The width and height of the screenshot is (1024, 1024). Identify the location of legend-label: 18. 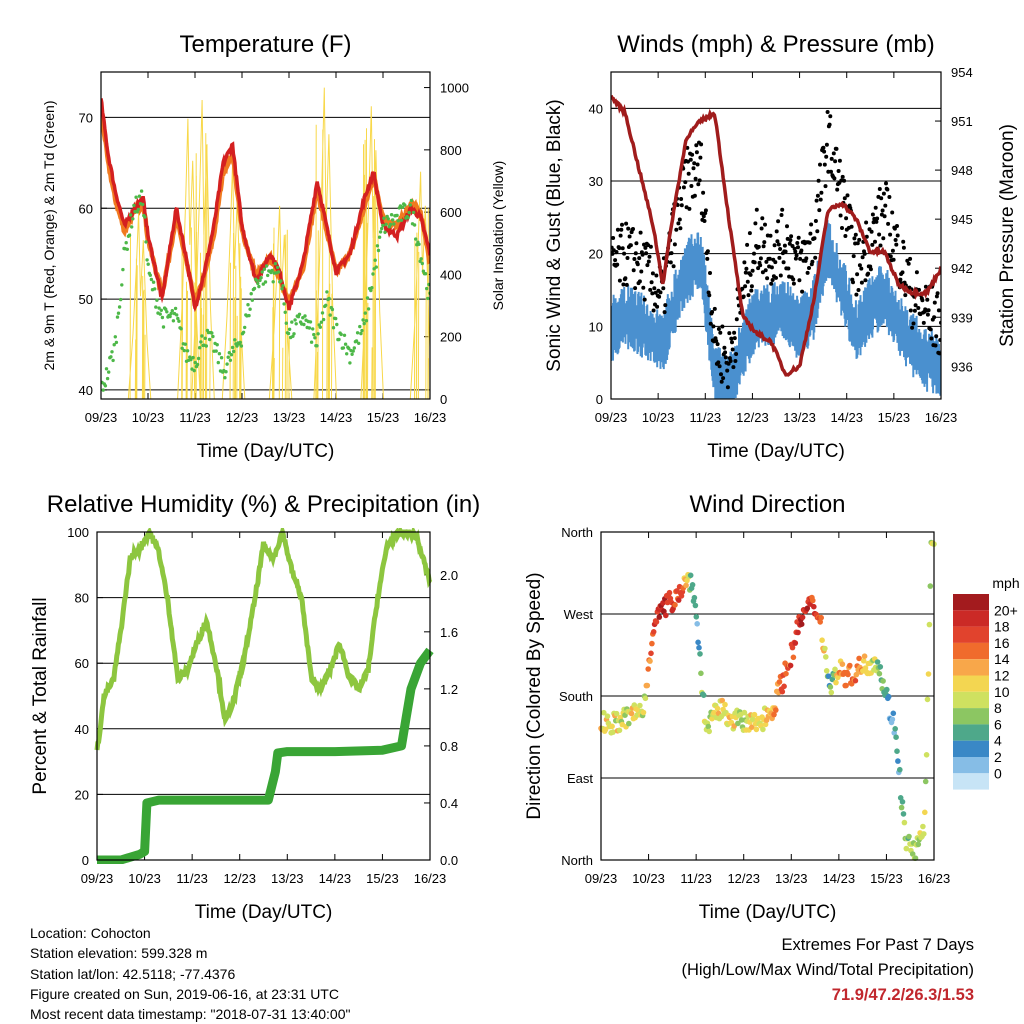
(1002, 627).